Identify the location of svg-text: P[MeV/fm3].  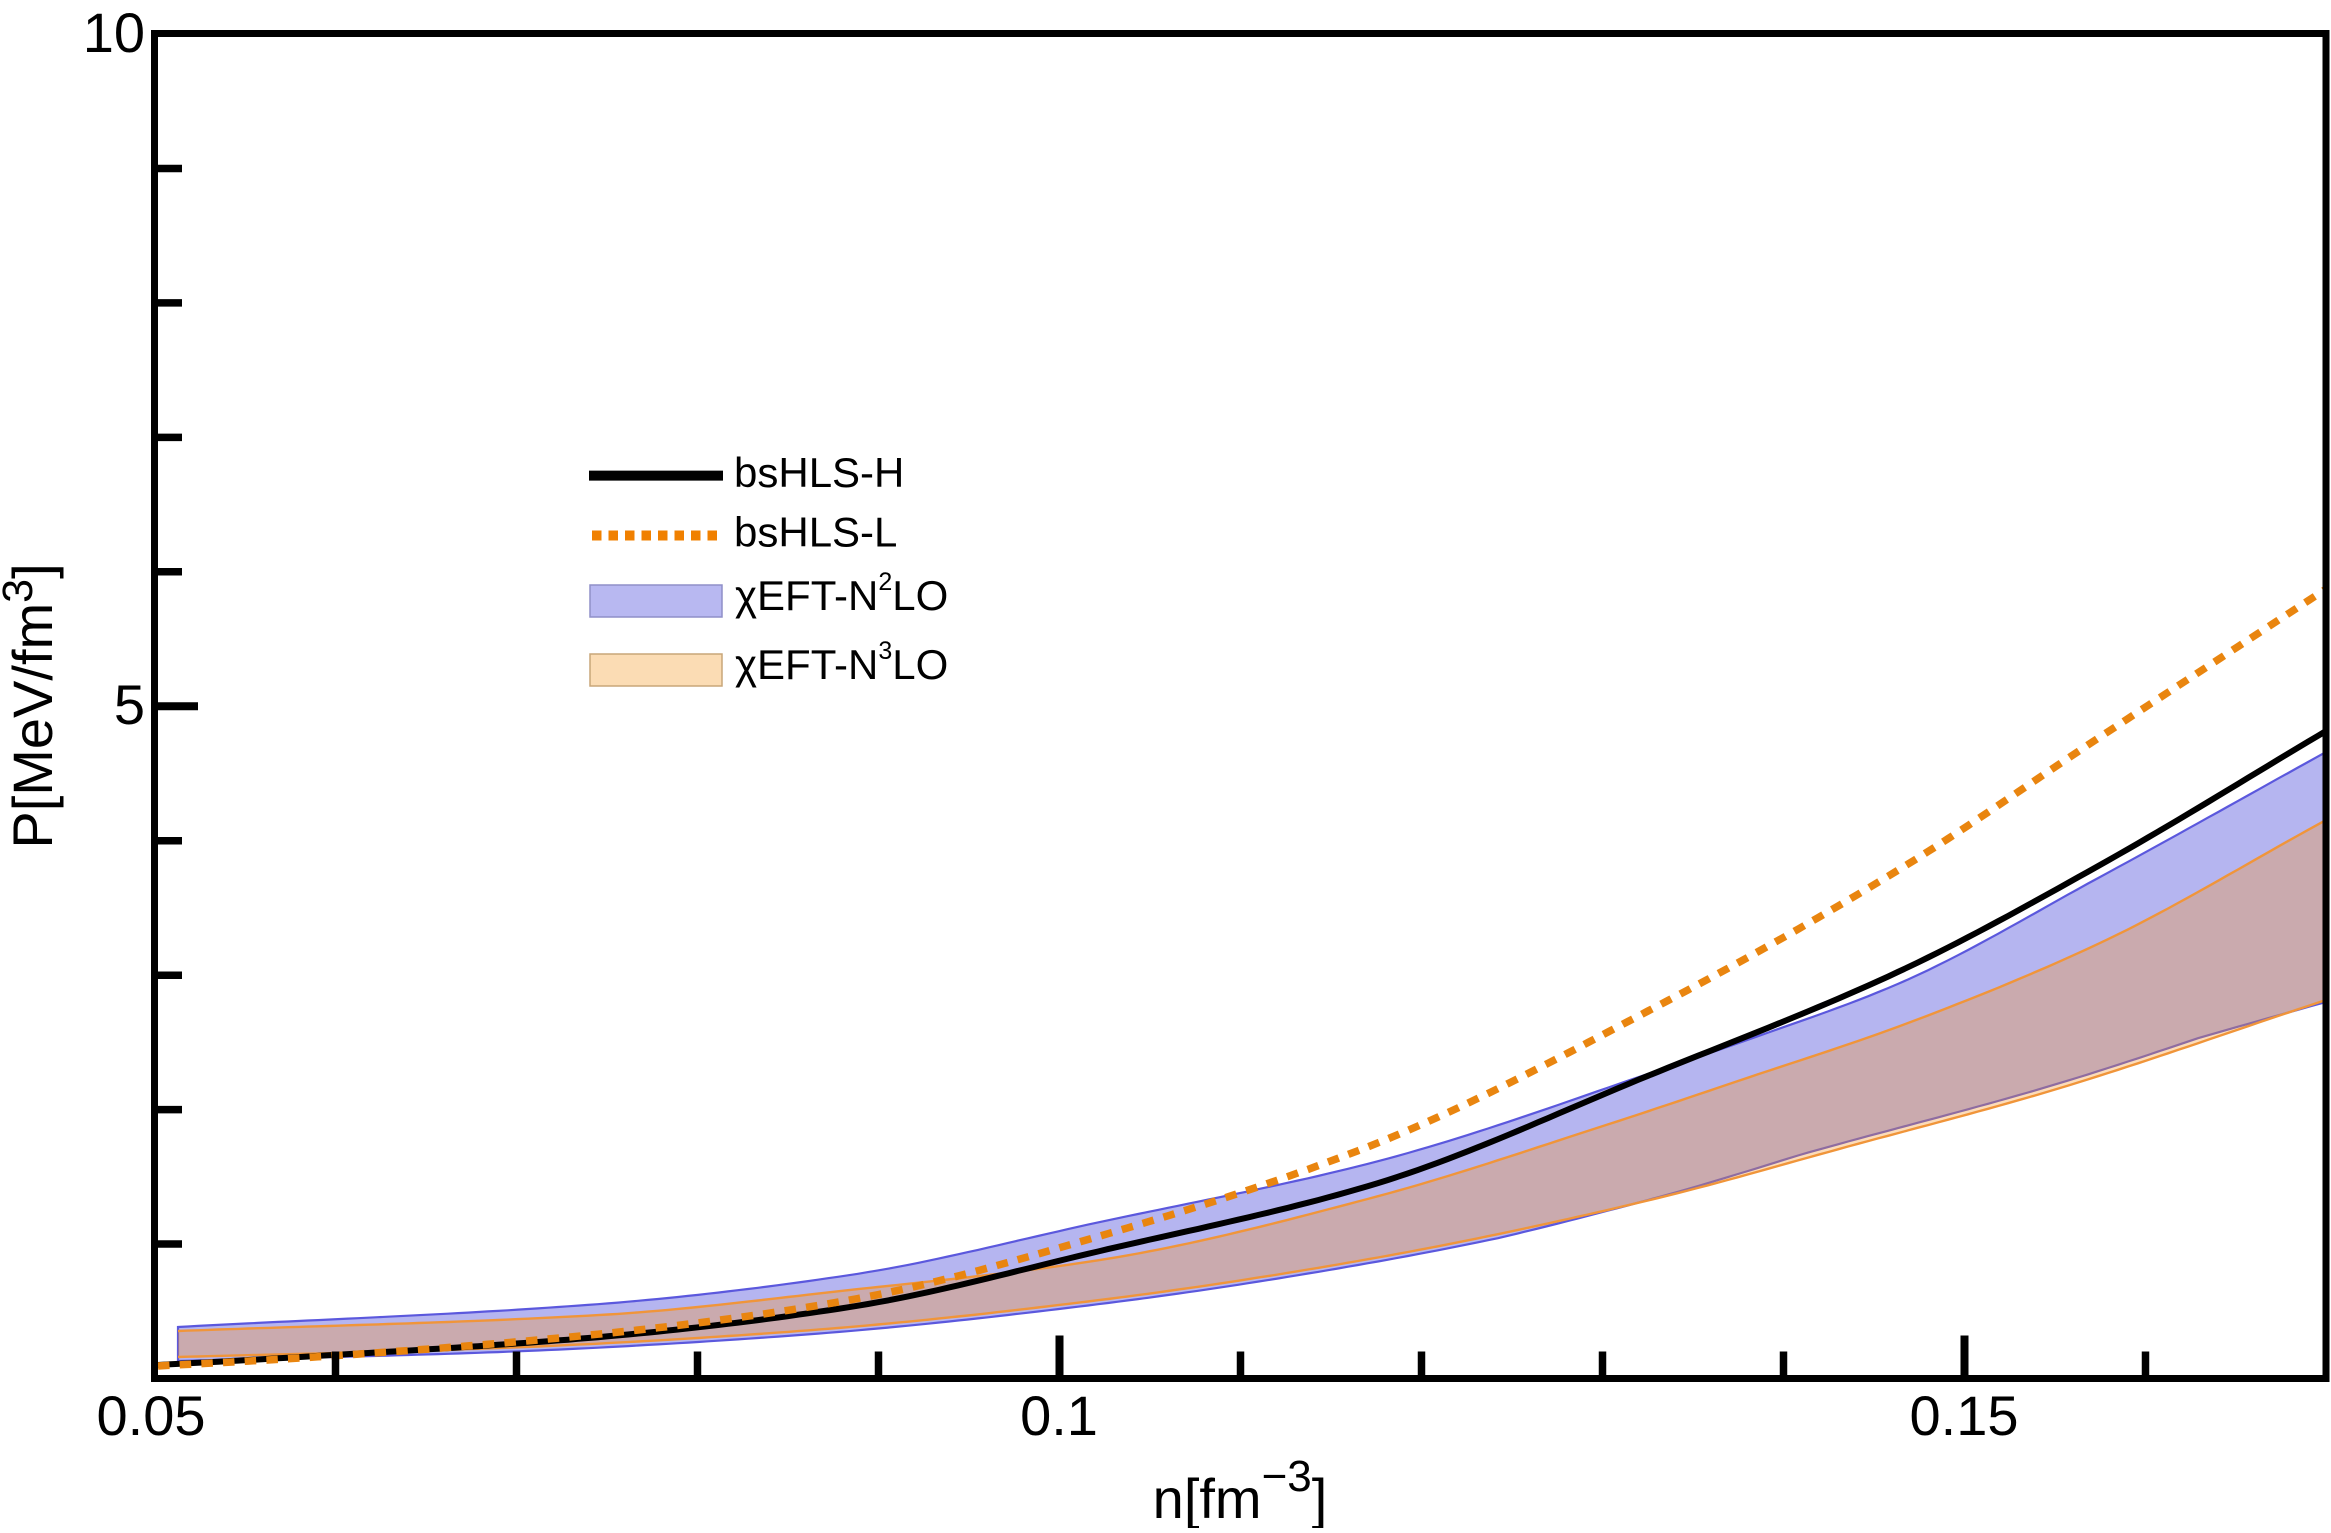
(32, 705).